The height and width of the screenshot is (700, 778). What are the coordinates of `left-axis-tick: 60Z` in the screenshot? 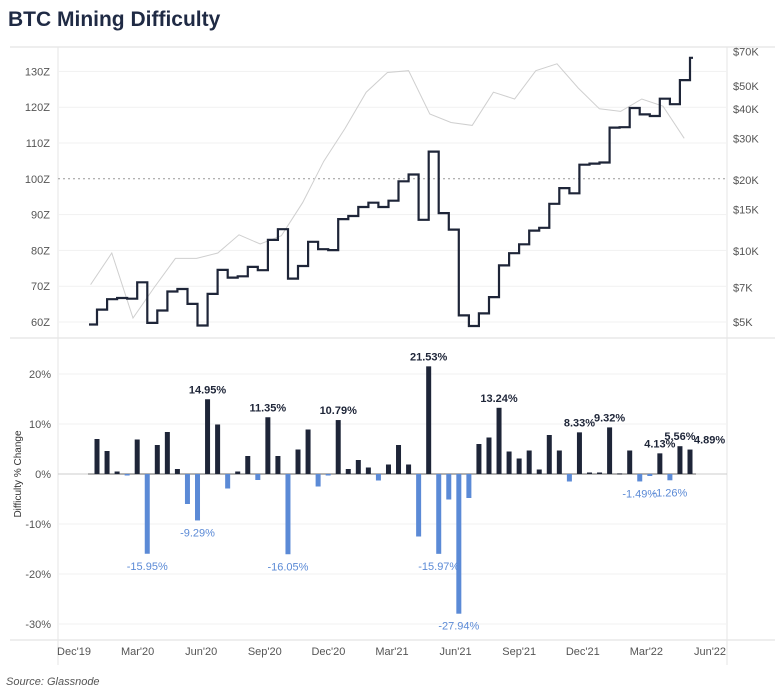 It's located at (40, 323).